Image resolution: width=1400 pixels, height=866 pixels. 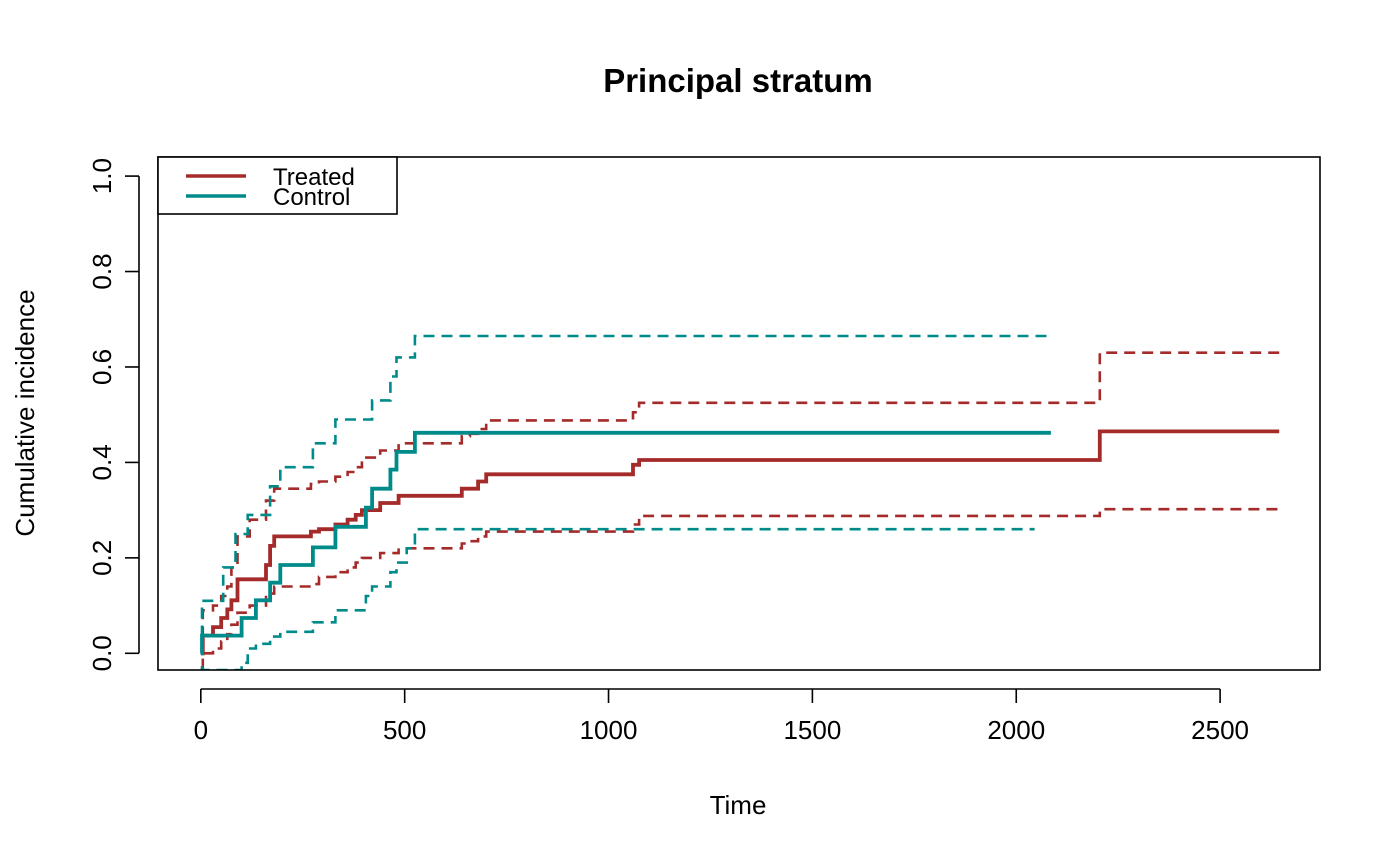 What do you see at coordinates (314, 177) in the screenshot?
I see `legend-treated-label: Treated` at bounding box center [314, 177].